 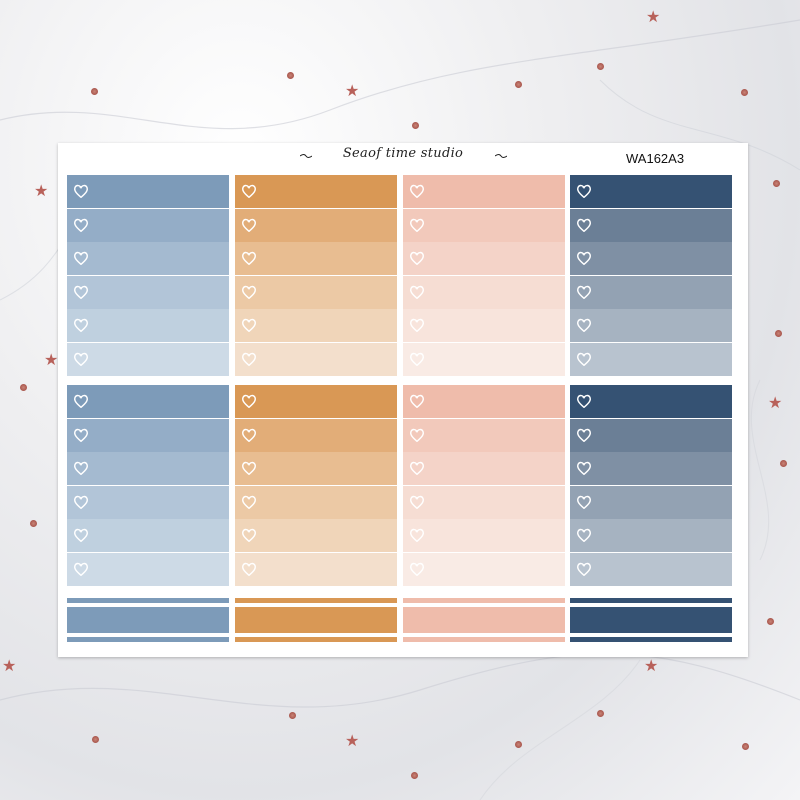 What do you see at coordinates (403, 153) in the screenshot?
I see `brand-logo: Seaof time studio` at bounding box center [403, 153].